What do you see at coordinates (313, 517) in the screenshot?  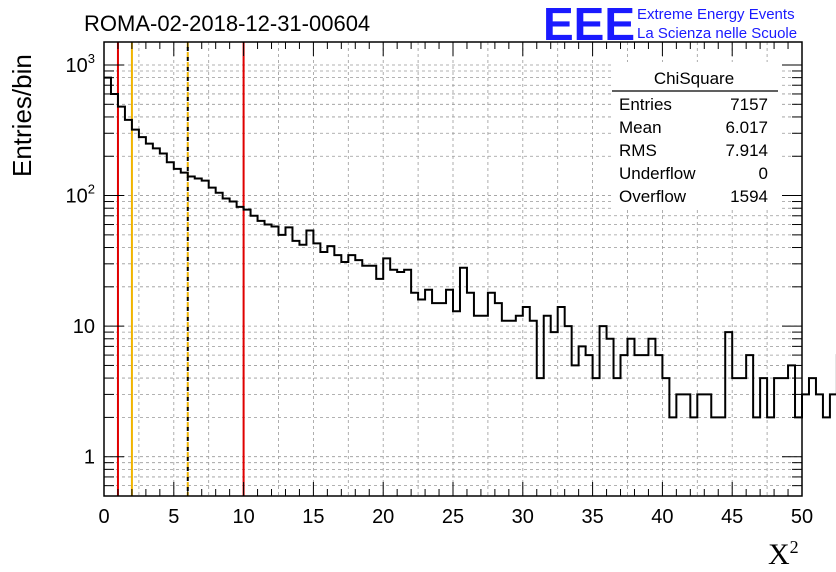 I see `x-tick-label: 15` at bounding box center [313, 517].